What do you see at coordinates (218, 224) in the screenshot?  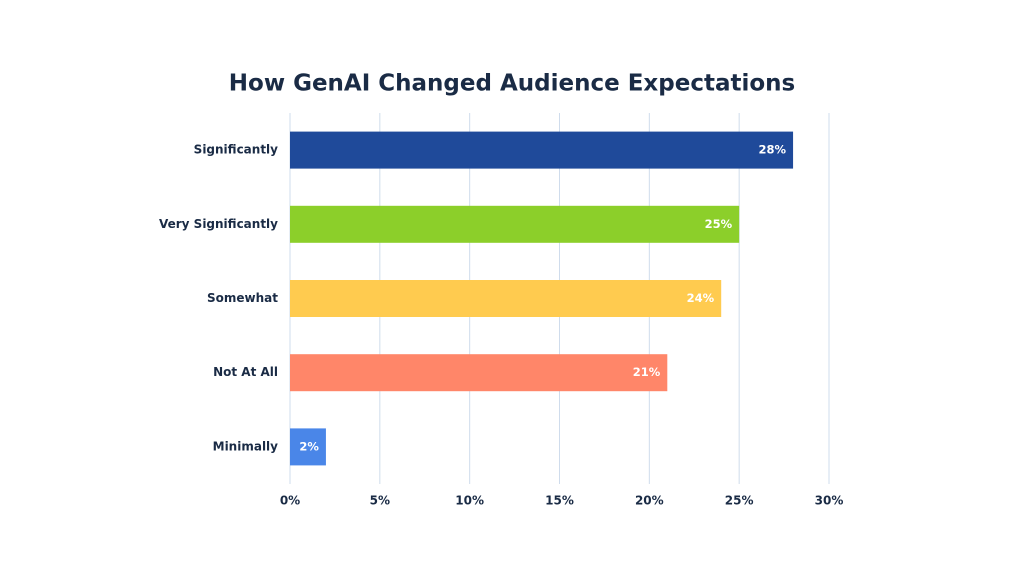 I see `y-tick-label: Very Significantly` at bounding box center [218, 224].